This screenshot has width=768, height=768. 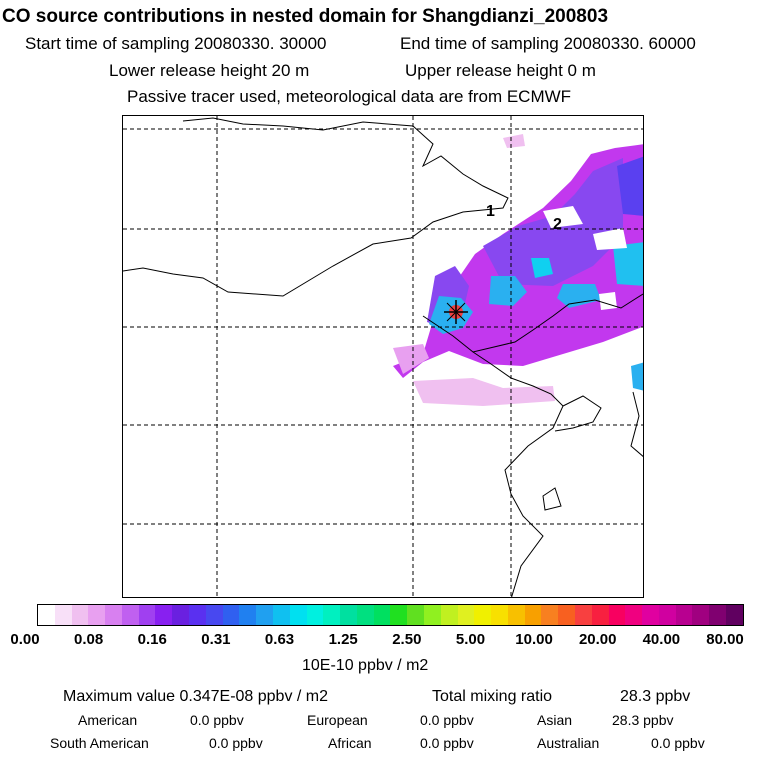 What do you see at coordinates (209, 70) in the screenshot?
I see `lower-release-height: Lower release height 20 m` at bounding box center [209, 70].